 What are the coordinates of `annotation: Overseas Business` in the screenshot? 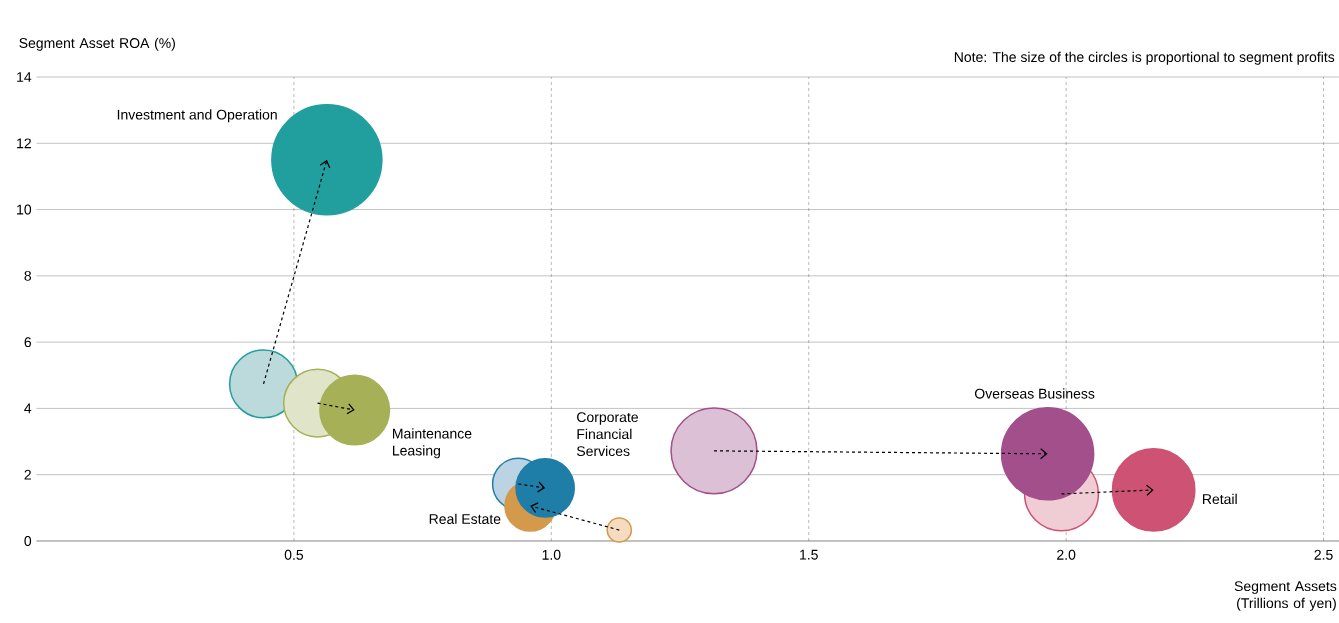 It's located at (1034, 393).